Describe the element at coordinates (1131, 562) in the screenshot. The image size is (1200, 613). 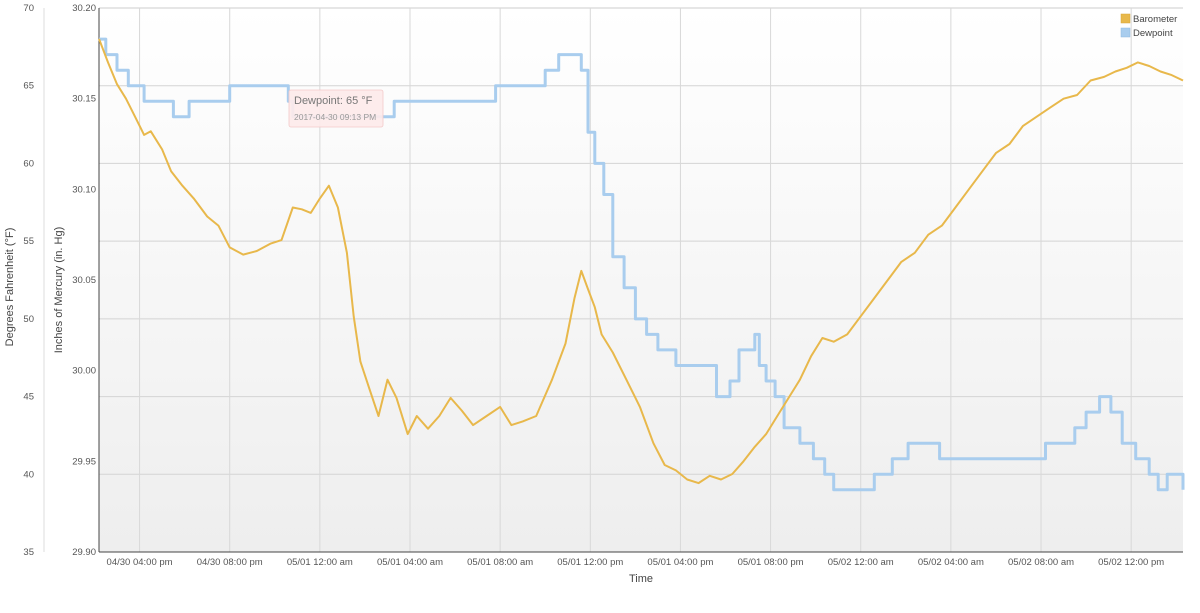
I see `x-tick-label: 05/02 12:00 pm` at that location.